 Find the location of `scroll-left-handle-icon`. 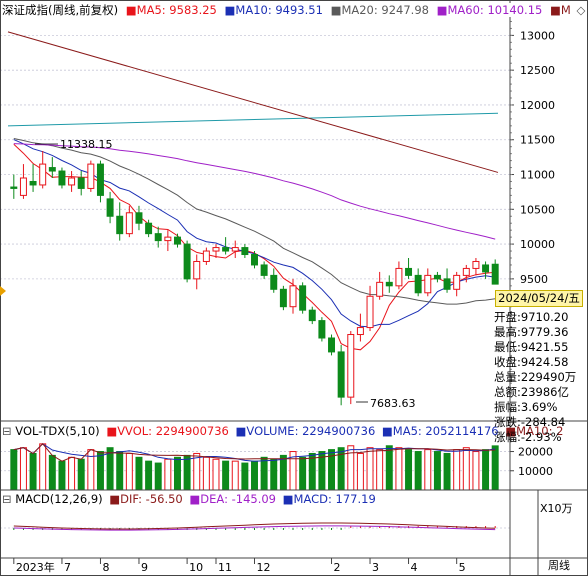

scroll-left-handle-icon is located at coordinates (3, 291).